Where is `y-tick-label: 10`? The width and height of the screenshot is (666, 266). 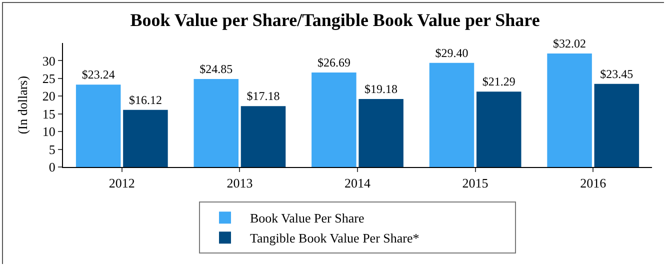 y-tick-label: 10 is located at coordinates (49, 132).